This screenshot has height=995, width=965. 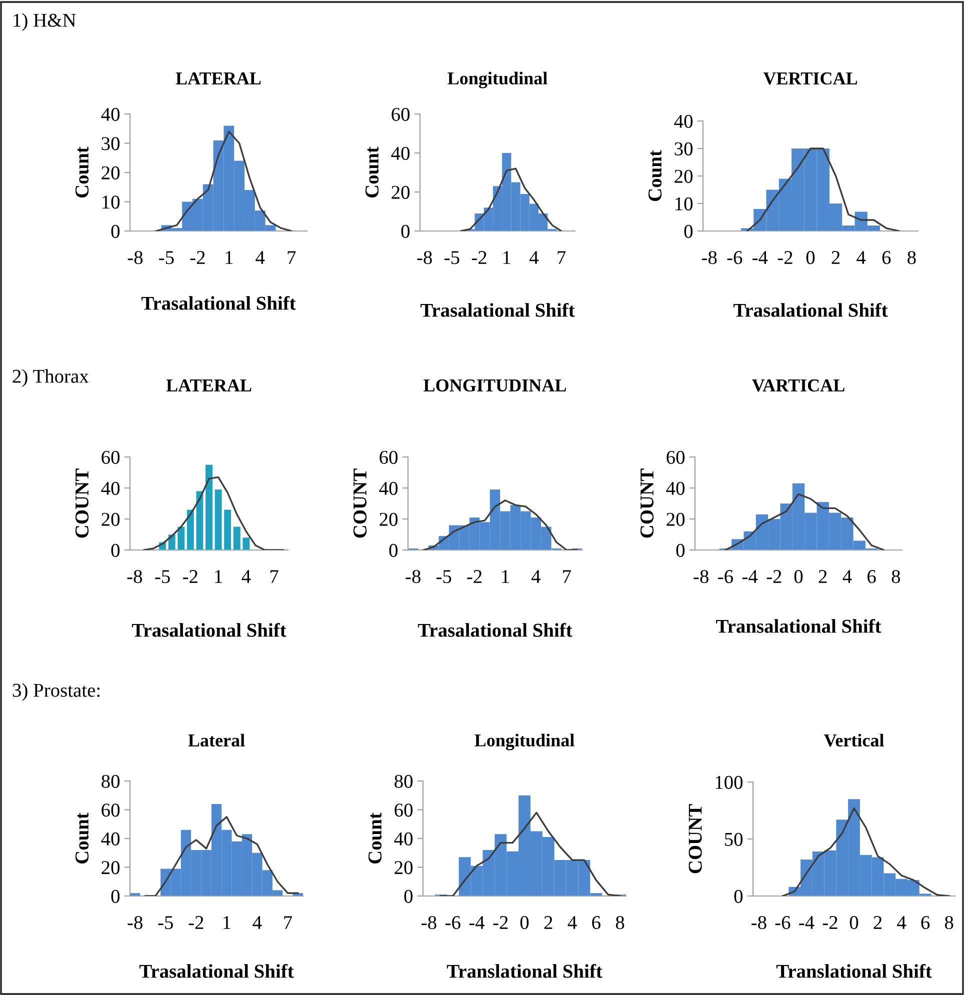 I want to click on chart-title: VARTICAL, so click(x=798, y=385).